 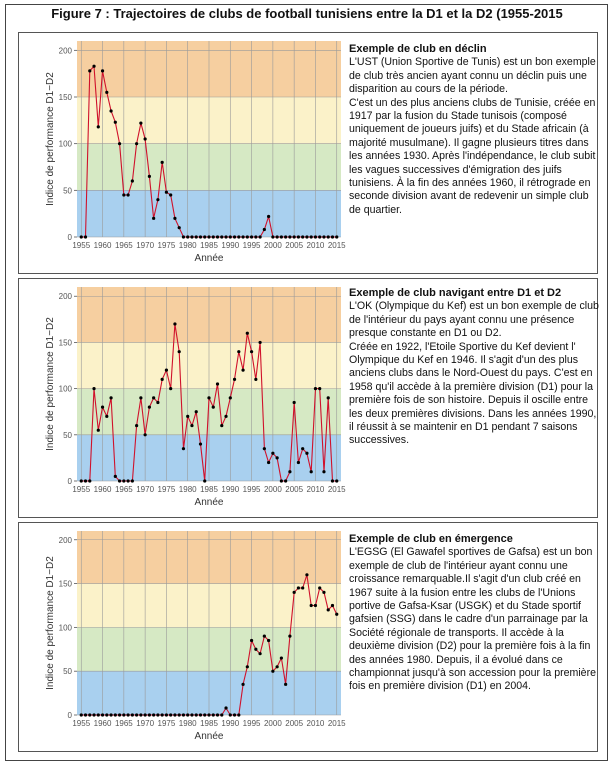 I want to click on y-tick-label: 150, so click(x=66, y=342).